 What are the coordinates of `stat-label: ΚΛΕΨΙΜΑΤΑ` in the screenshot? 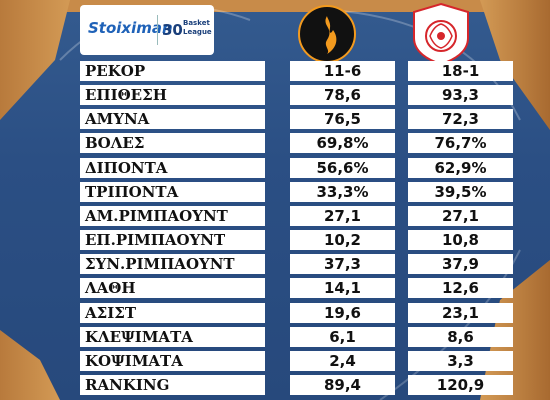 It's located at (172, 337).